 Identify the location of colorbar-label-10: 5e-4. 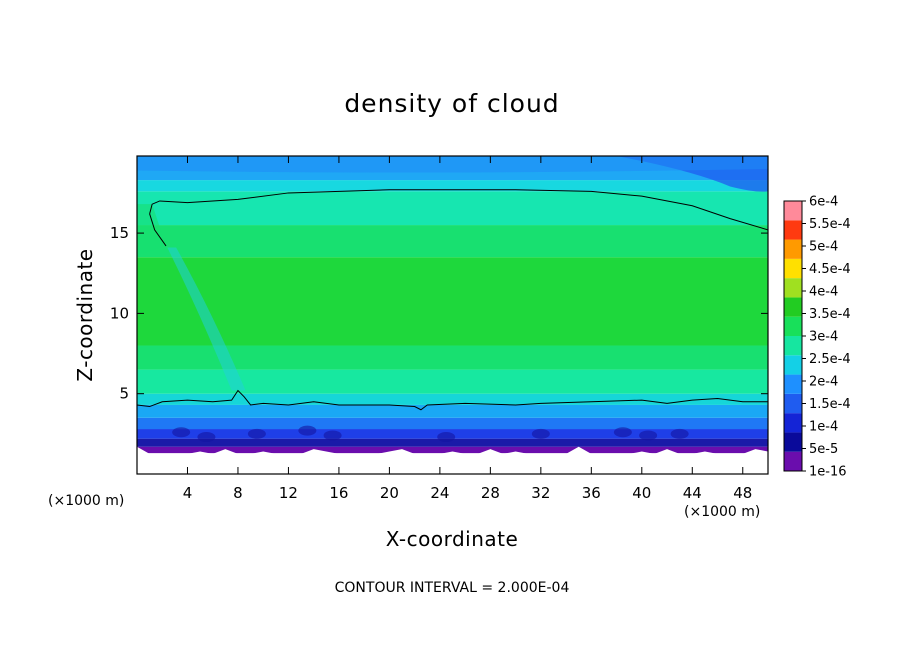
(823, 247).